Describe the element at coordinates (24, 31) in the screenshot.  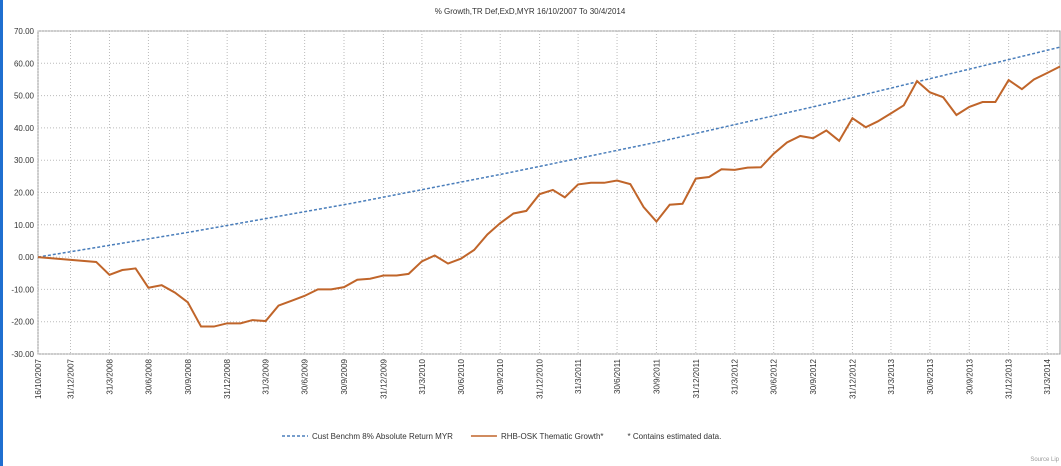
I see `y-tick-label: 70.00` at that location.